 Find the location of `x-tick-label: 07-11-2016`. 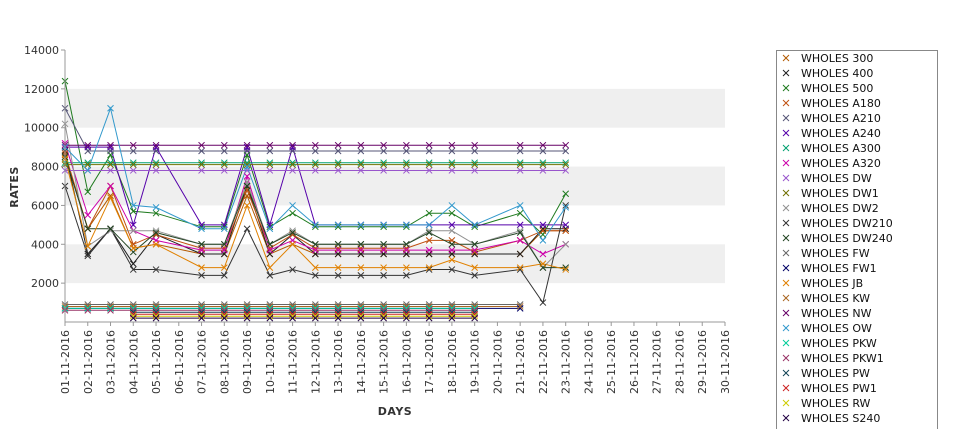

x-tick-label: 07-11-2016 is located at coordinates (202, 362).